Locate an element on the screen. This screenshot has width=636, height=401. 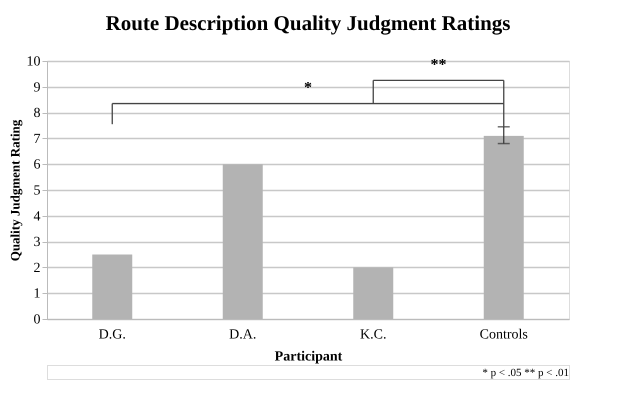
x-axis-title: Participant is located at coordinates (308, 357).